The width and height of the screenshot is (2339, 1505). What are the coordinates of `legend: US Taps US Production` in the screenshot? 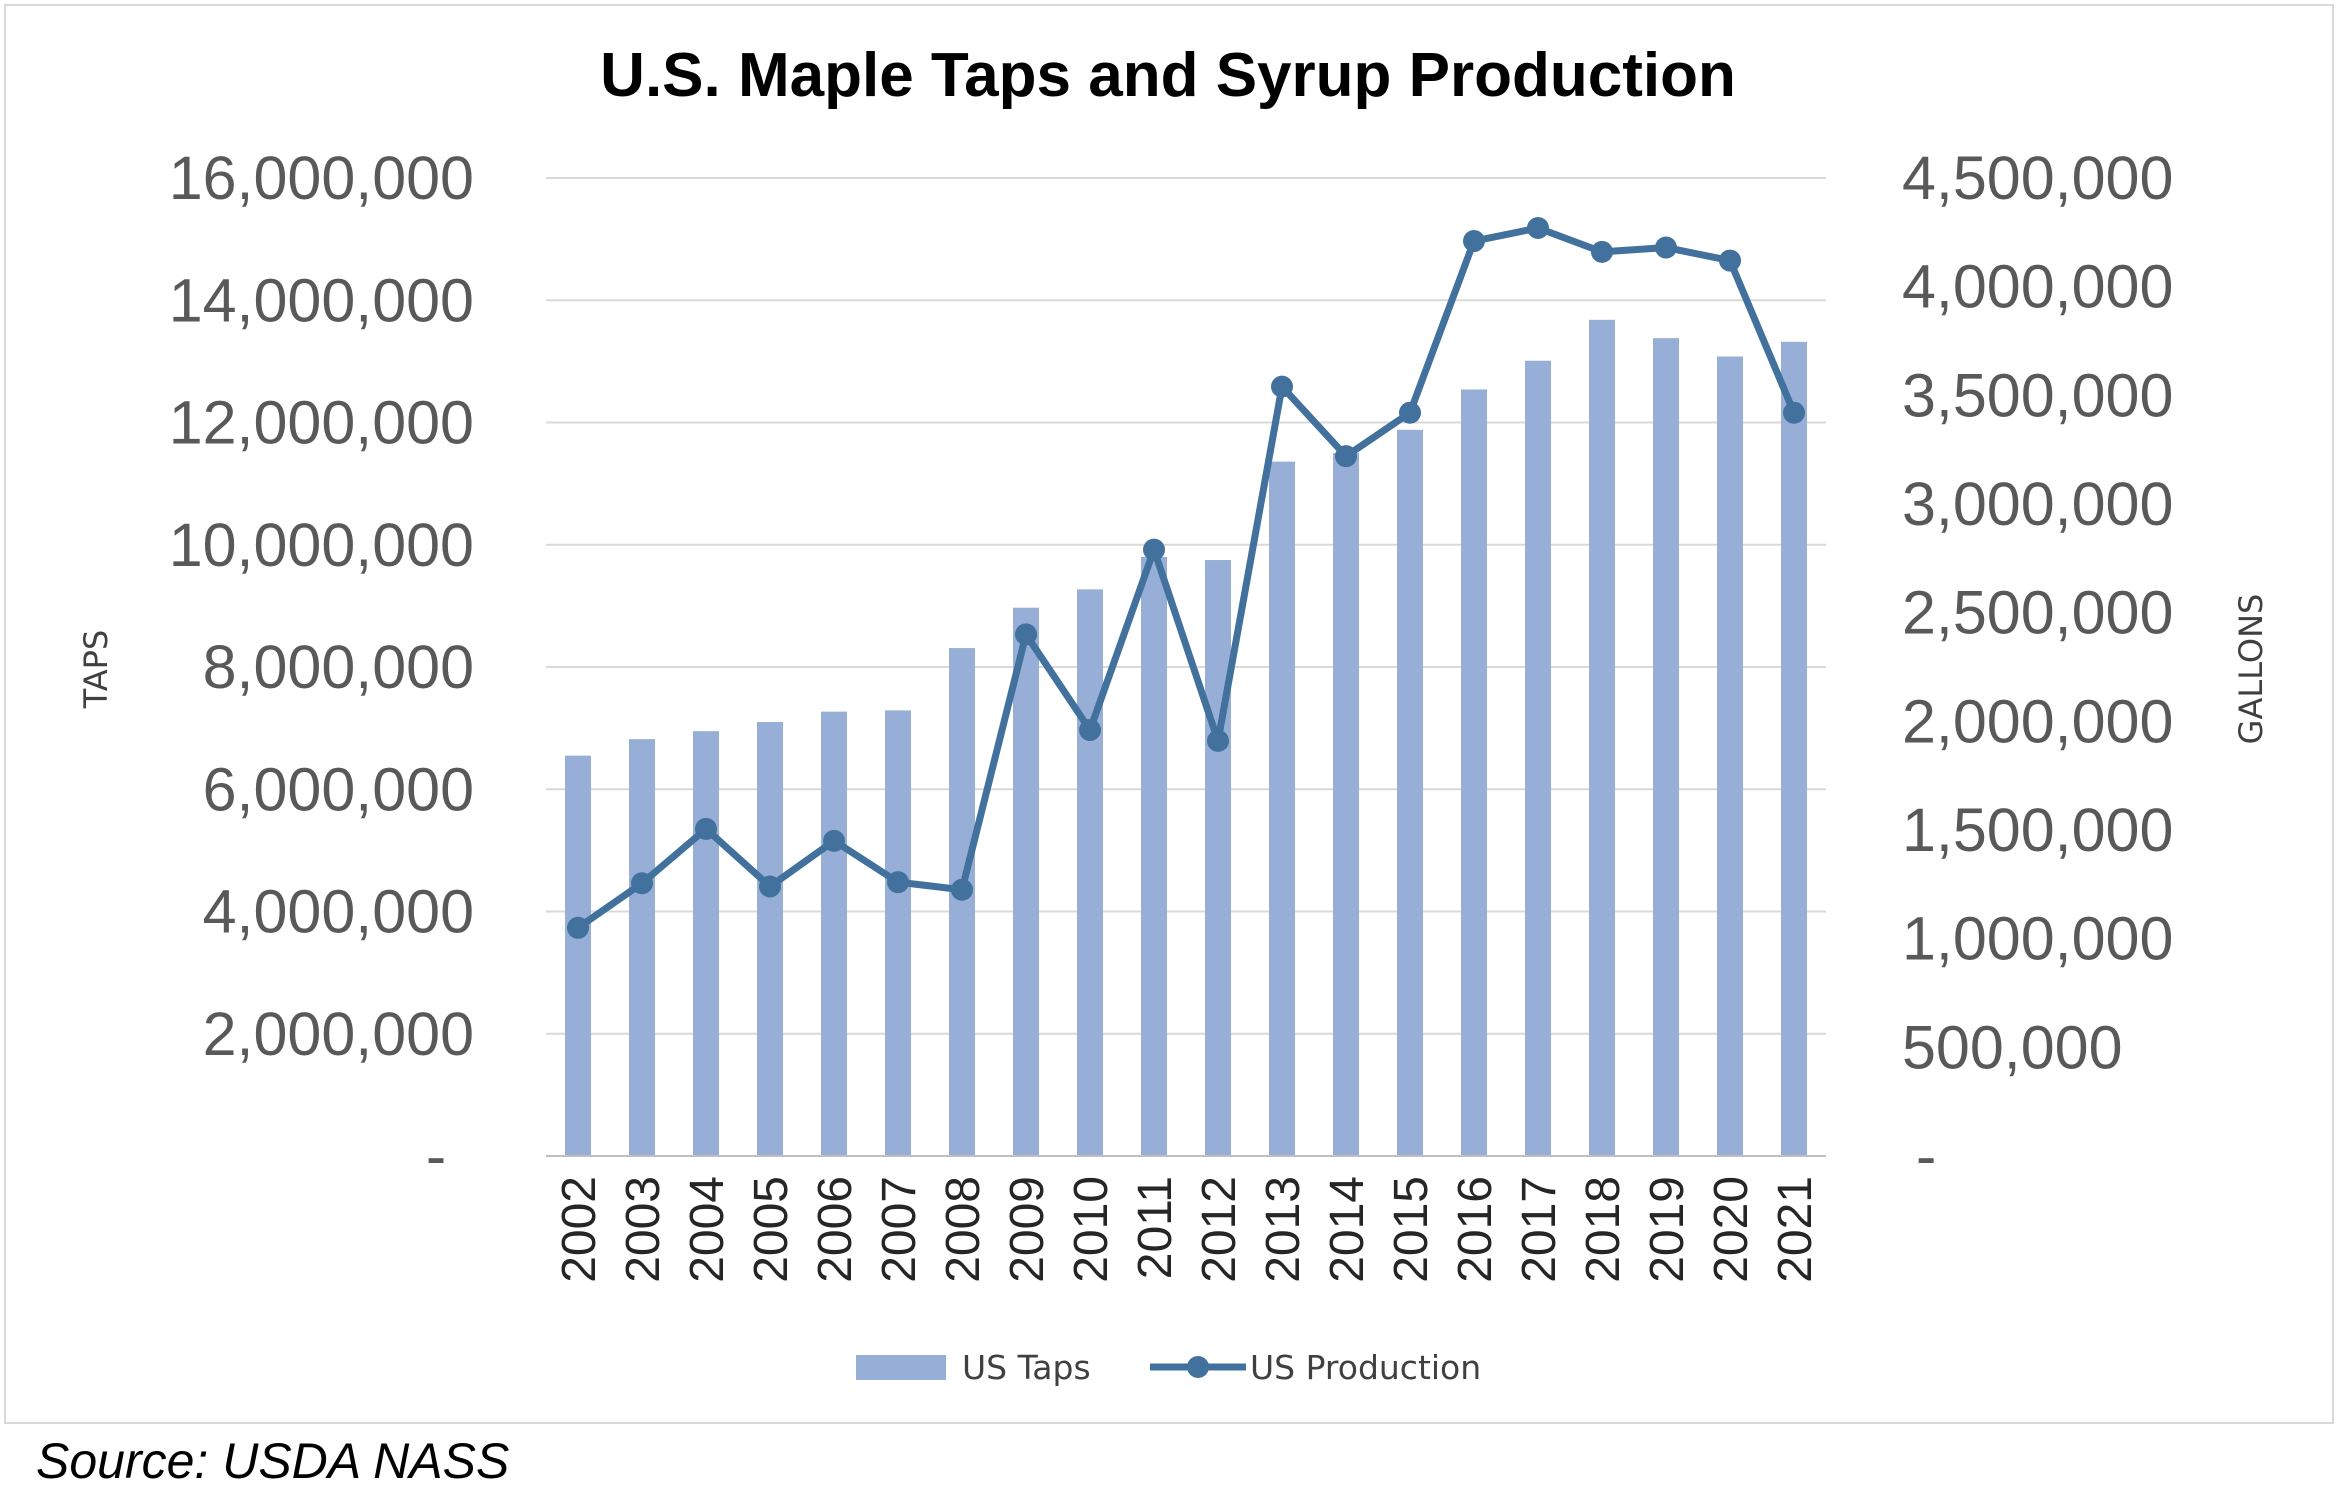 It's located at (1168, 1367).